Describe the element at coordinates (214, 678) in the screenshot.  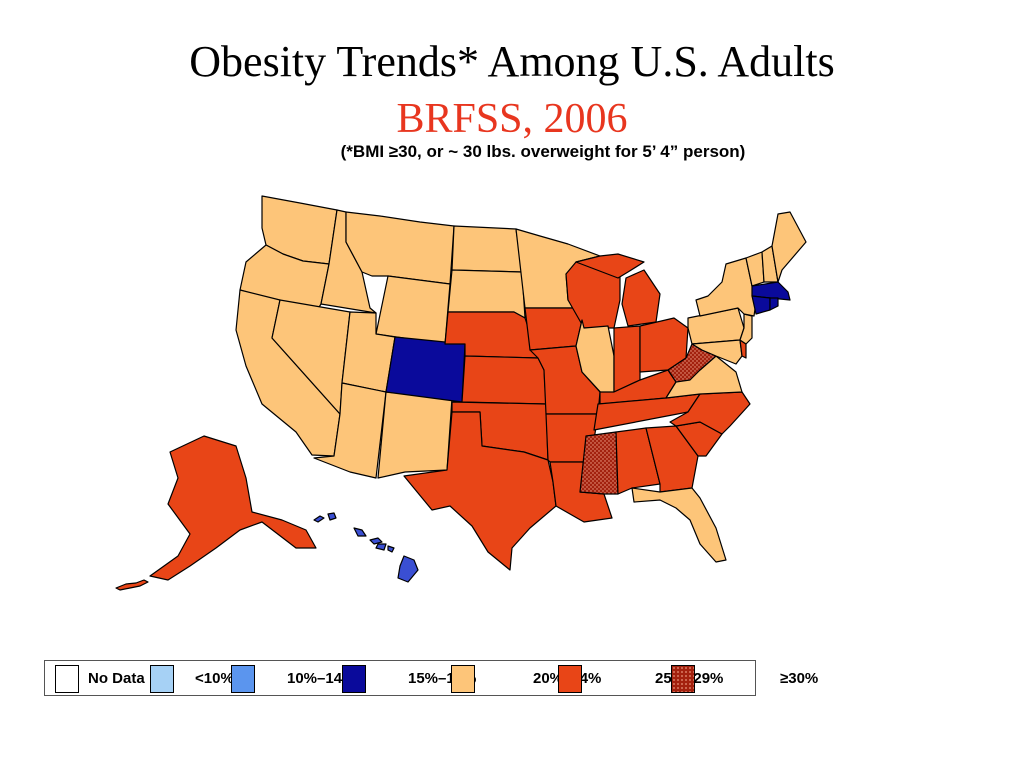
I see `legend-label-lt10: <10%` at that location.